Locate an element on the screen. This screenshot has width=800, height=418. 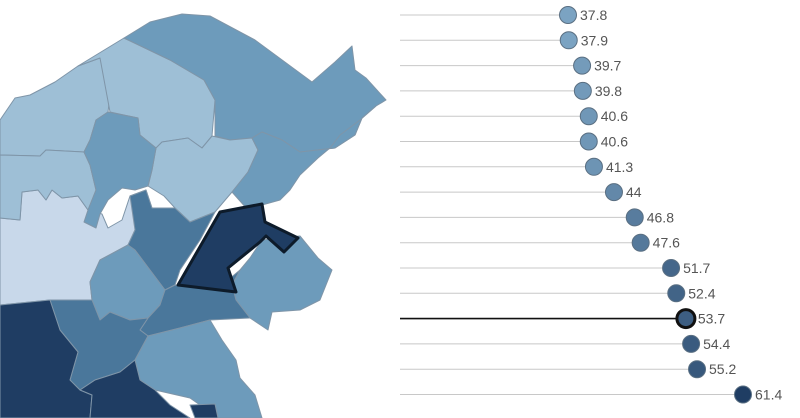
lollipop-value-label: 39.8 is located at coordinates (608, 91).